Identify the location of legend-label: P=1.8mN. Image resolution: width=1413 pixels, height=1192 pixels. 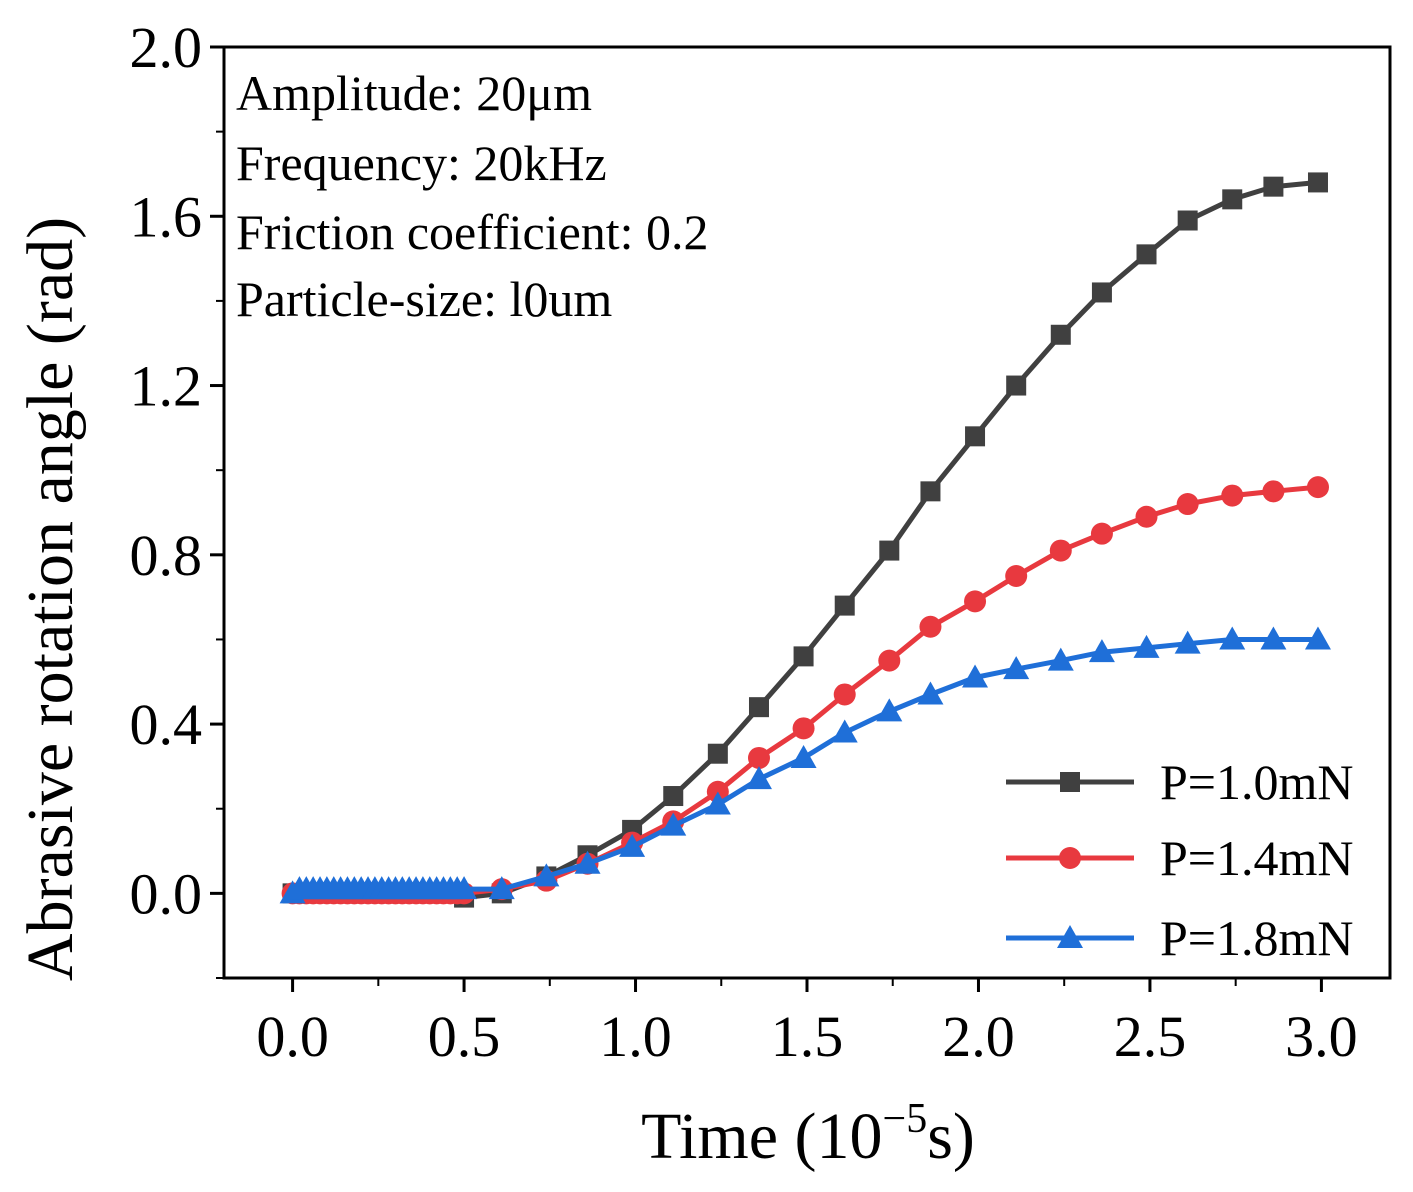
(1257, 938).